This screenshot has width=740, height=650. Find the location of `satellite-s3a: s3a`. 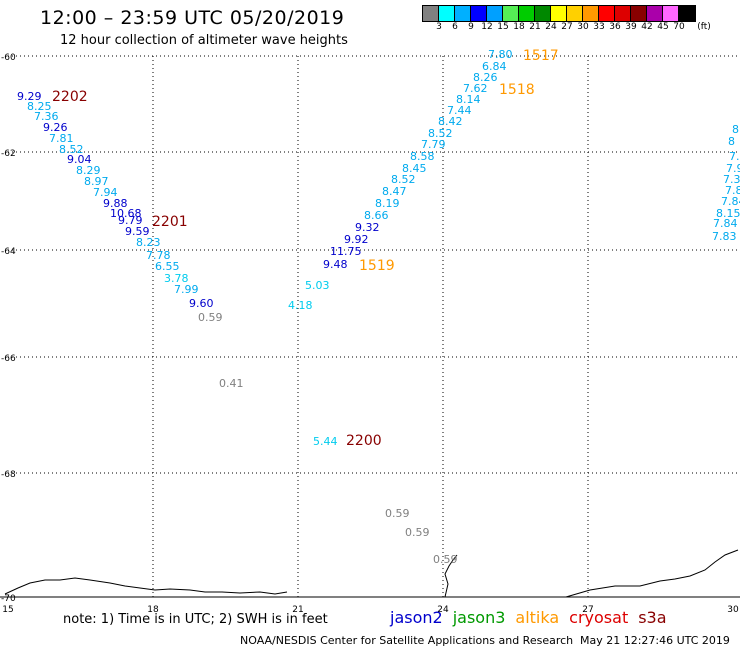

satellite-s3a: s3a is located at coordinates (652, 617).